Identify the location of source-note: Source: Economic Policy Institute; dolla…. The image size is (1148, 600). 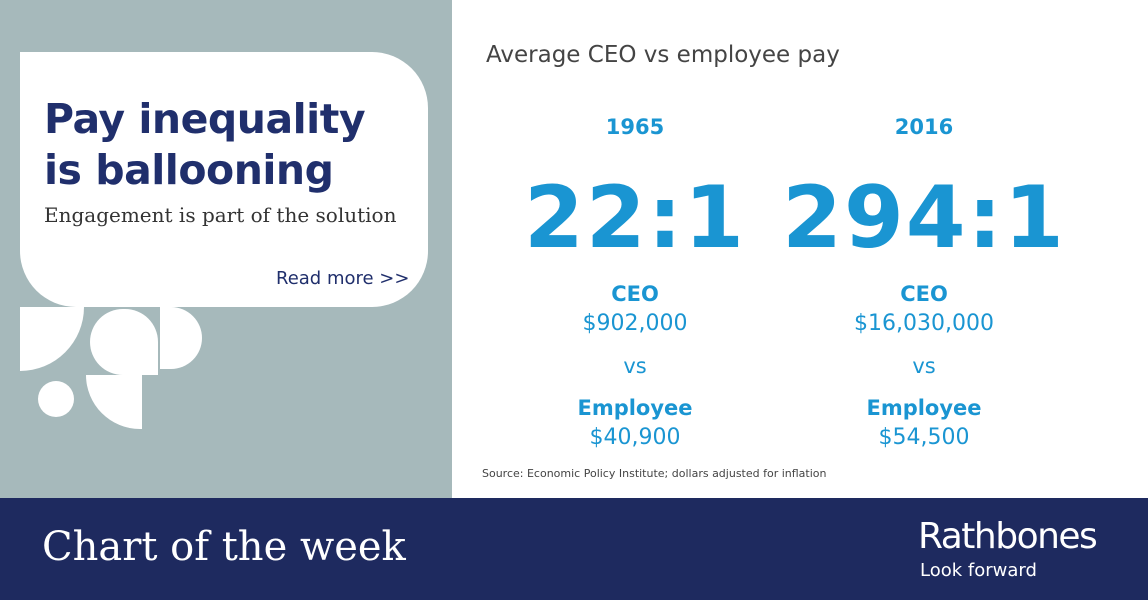
(654, 473).